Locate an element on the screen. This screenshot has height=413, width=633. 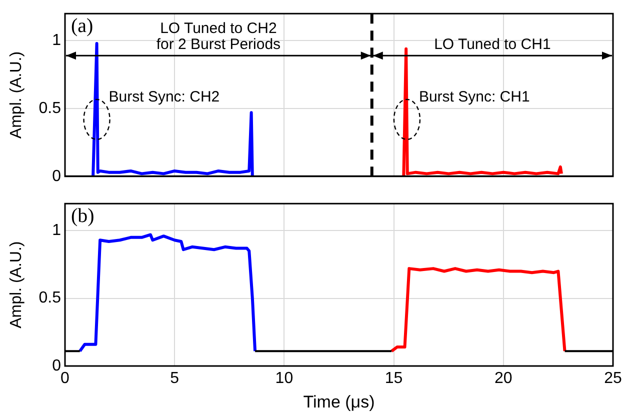
x-tick-label: 5 is located at coordinates (175, 379).